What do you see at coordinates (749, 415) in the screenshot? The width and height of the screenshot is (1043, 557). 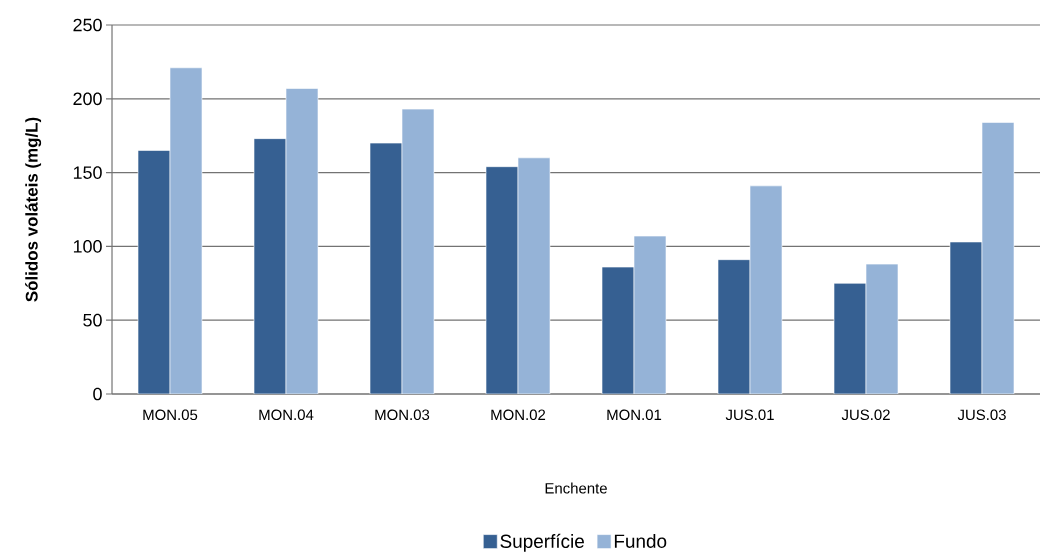 I see `x-tick-label: JUS.01` at bounding box center [749, 415].